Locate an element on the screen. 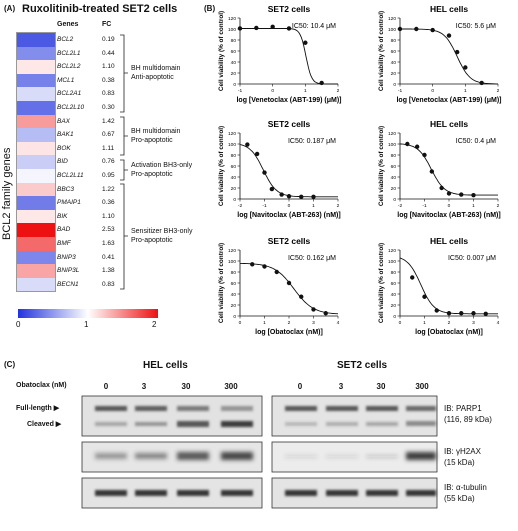 Image resolution: width=518 pixels, height=531 pixels. curve-title: HEL cells is located at coordinates (449, 124).